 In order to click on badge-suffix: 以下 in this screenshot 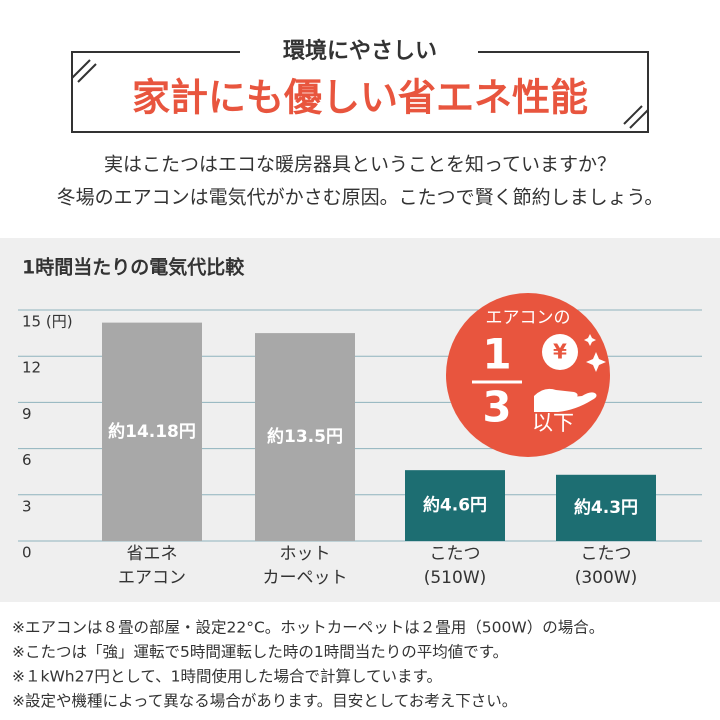, I will do `click(553, 423)`.